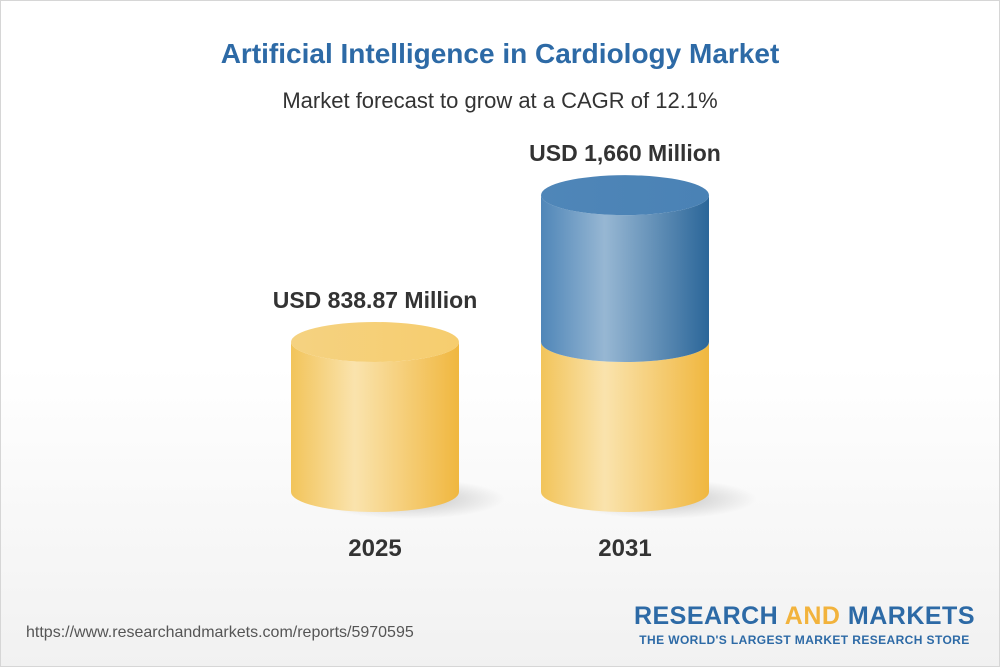  I want to click on value-label-2025: USD 838.87 Million, so click(375, 300).